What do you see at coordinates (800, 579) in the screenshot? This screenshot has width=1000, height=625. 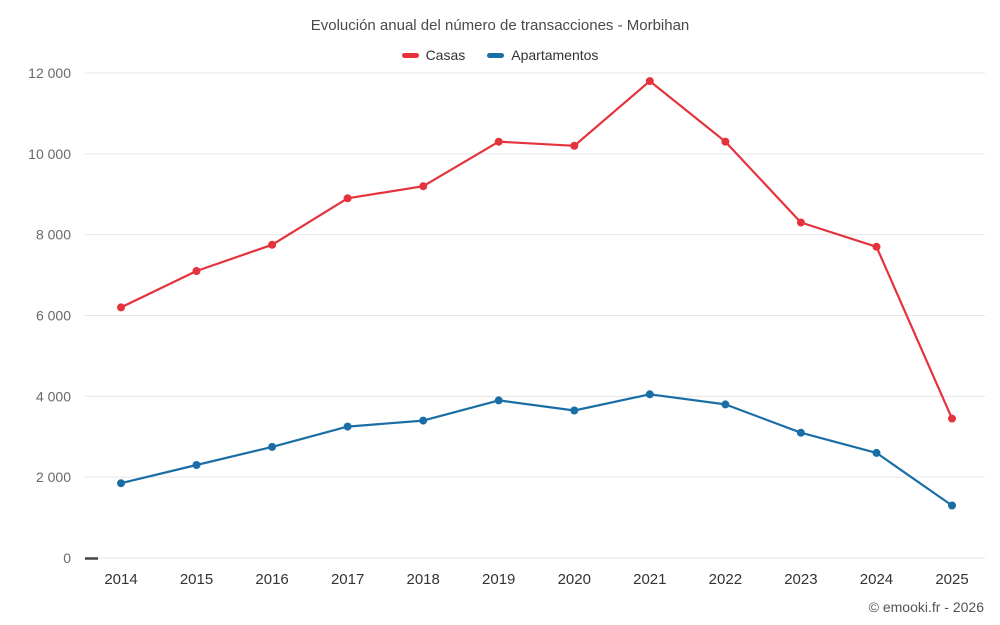 I see `x-axis-tick-label: 2023` at bounding box center [800, 579].